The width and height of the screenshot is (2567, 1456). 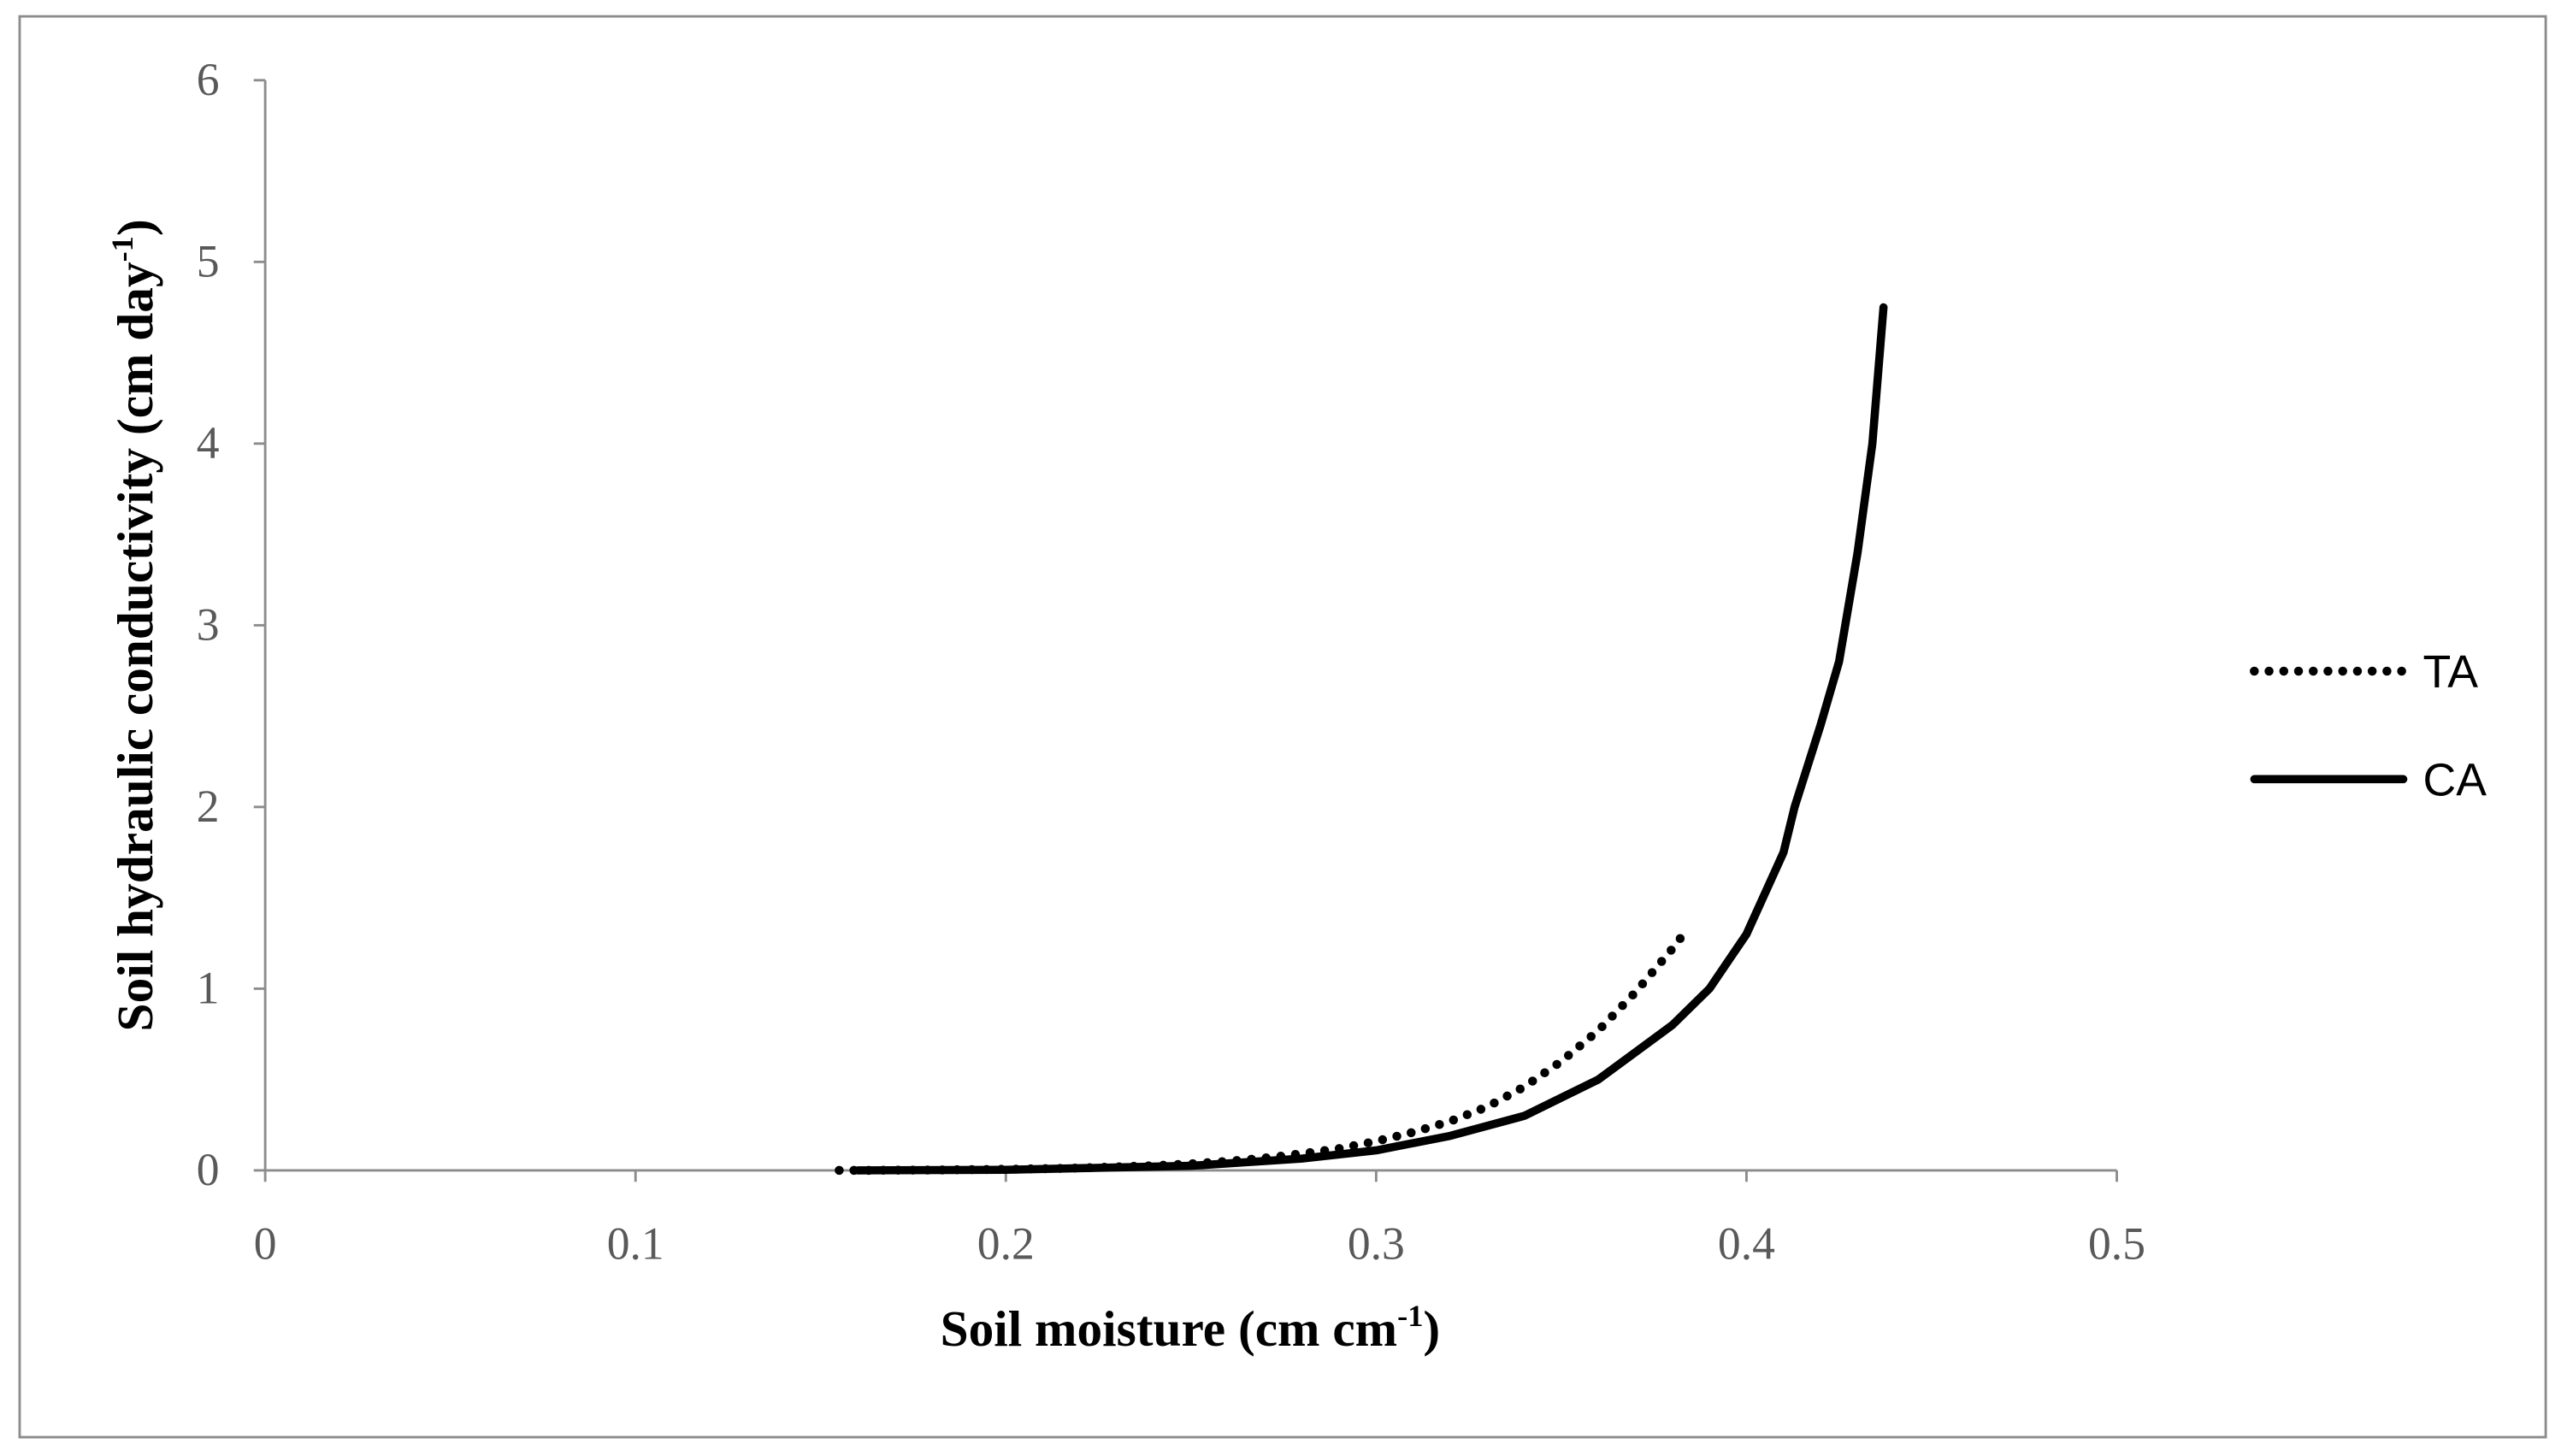 What do you see at coordinates (209, 806) in the screenshot?
I see `y-tick-label: 2` at bounding box center [209, 806].